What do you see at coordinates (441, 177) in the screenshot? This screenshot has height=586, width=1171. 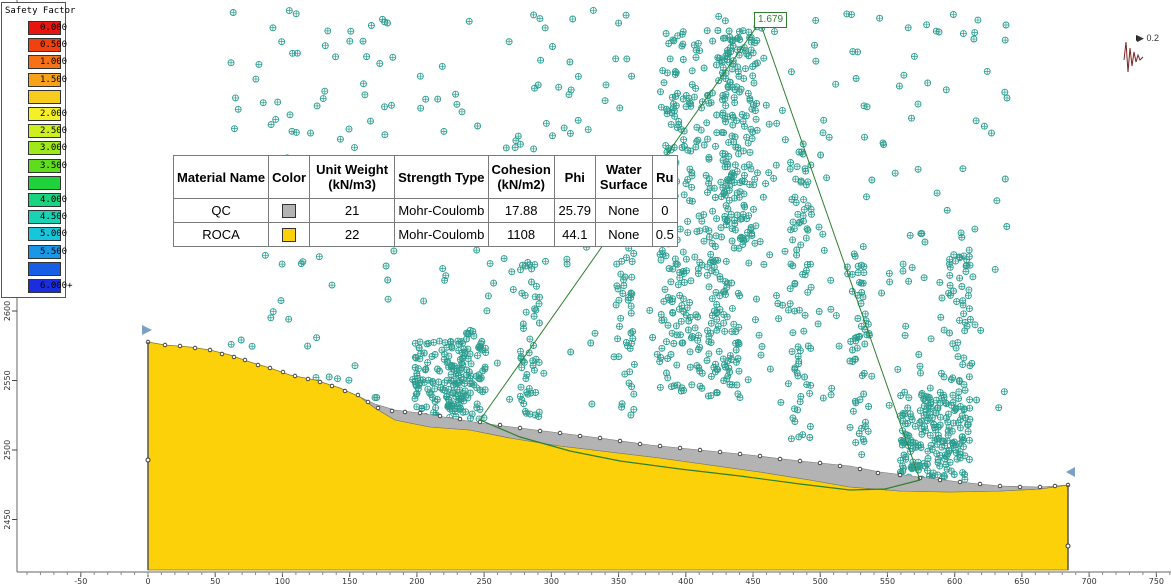 I see `header-strength-type: Strength Type` at bounding box center [441, 177].